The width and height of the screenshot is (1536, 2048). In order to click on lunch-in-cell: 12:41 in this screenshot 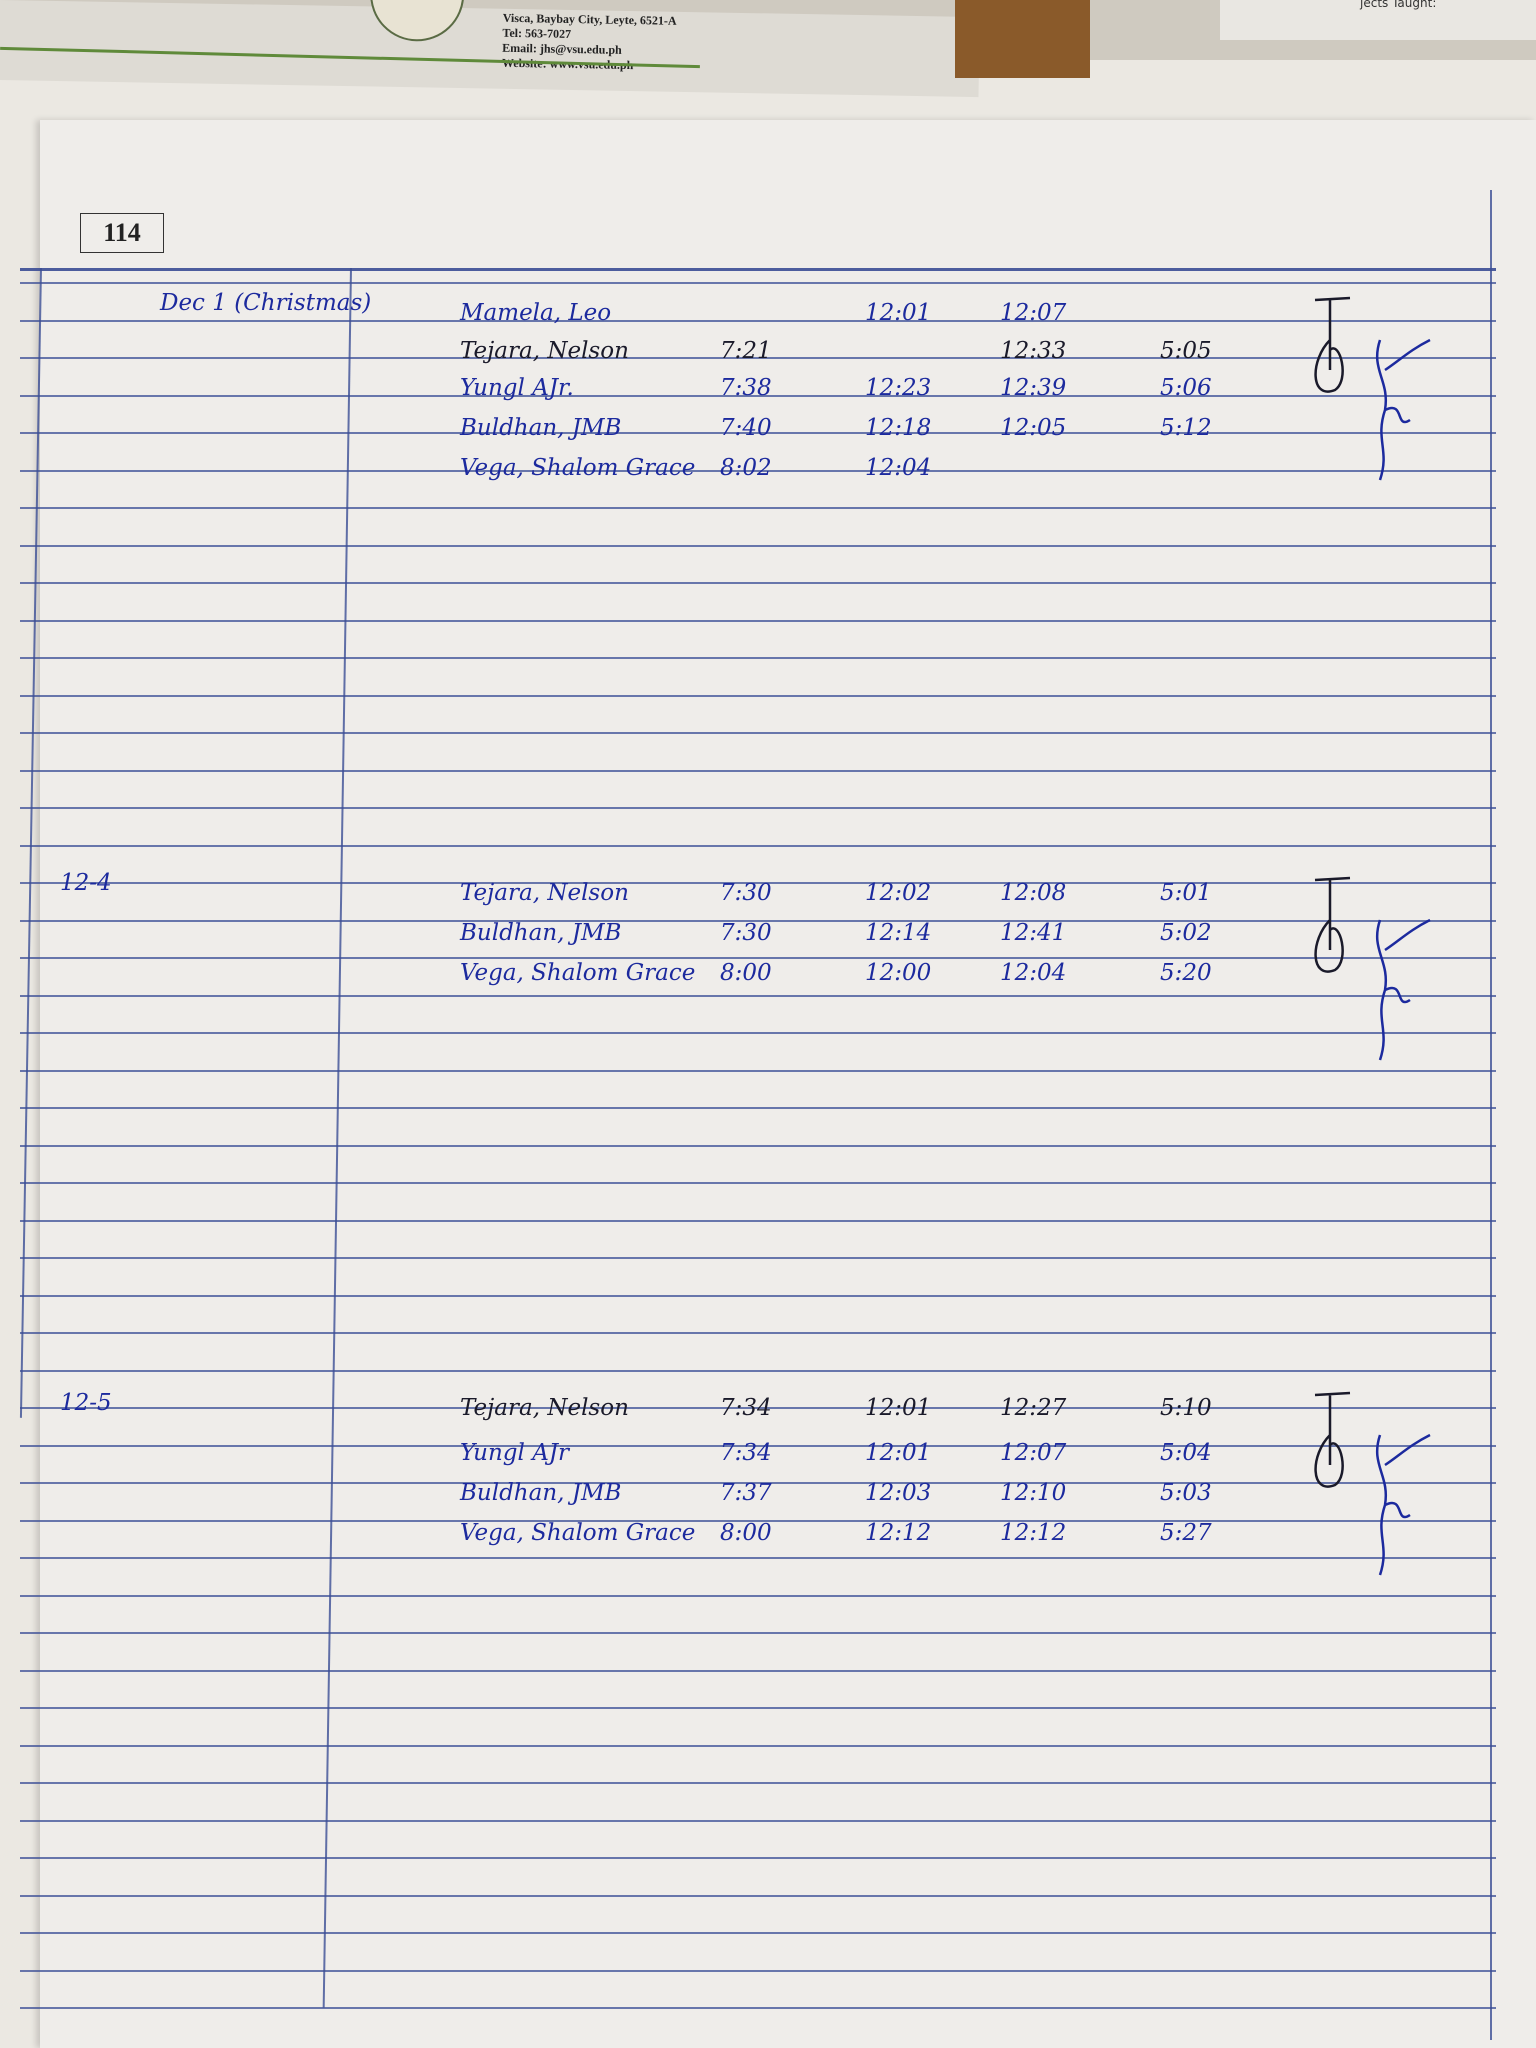, I will do `click(1033, 933)`.